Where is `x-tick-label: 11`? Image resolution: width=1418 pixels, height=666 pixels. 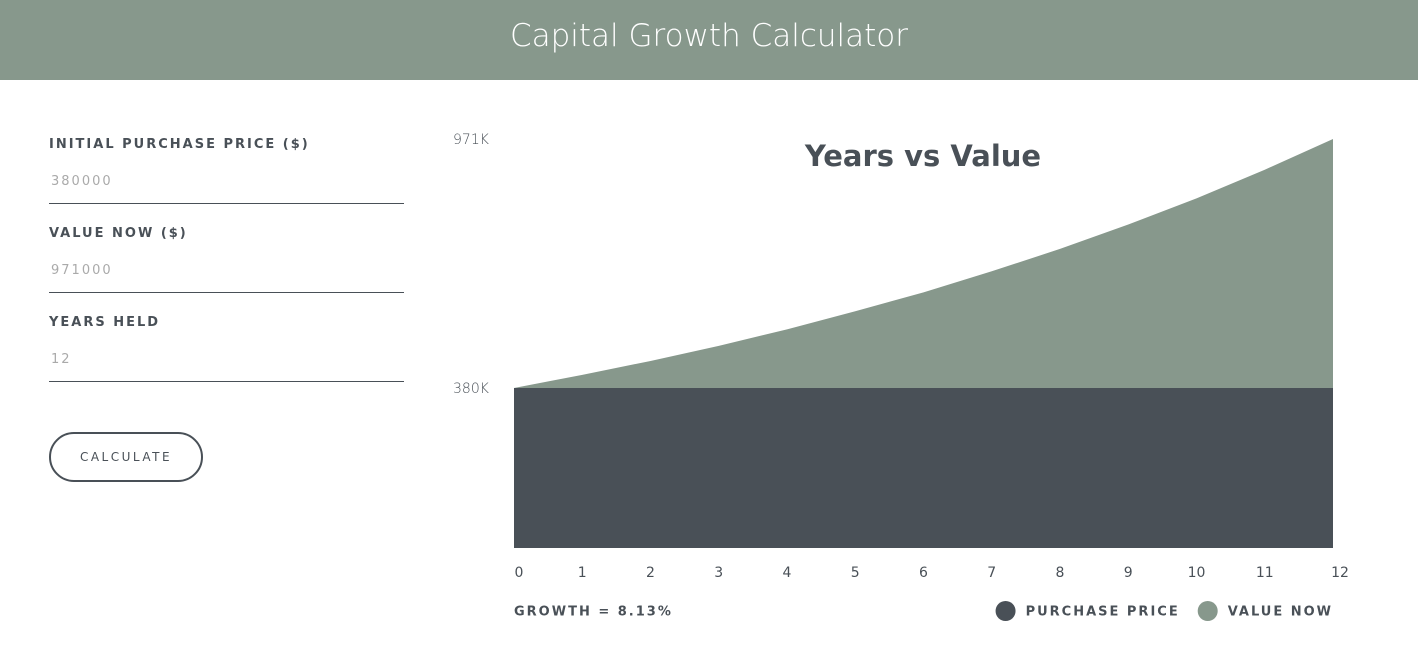 x-tick-label: 11 is located at coordinates (1265, 573).